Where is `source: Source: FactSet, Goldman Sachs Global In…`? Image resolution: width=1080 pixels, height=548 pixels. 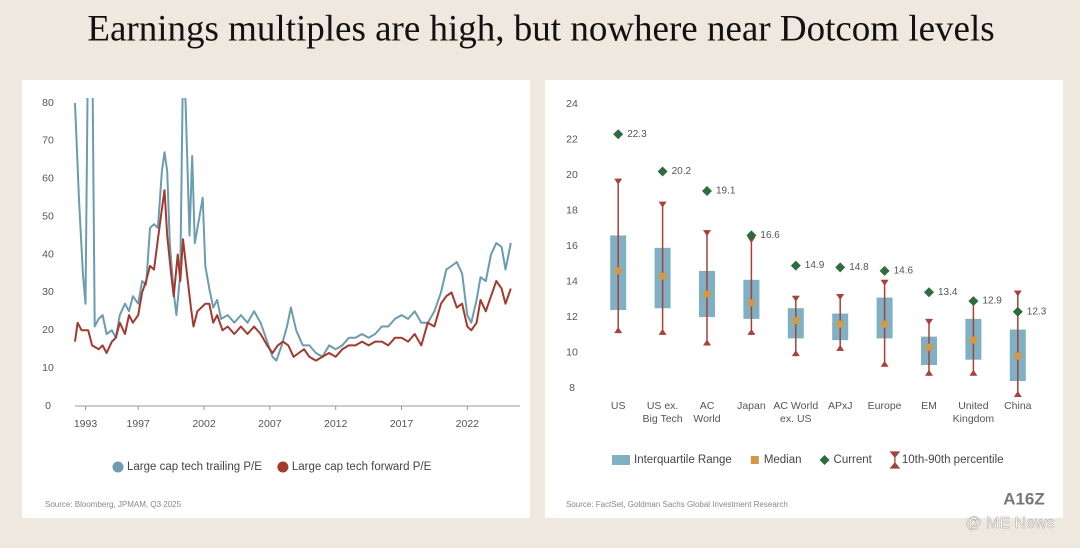 source: Source: FactSet, Goldman Sachs Global In… is located at coordinates (677, 504).